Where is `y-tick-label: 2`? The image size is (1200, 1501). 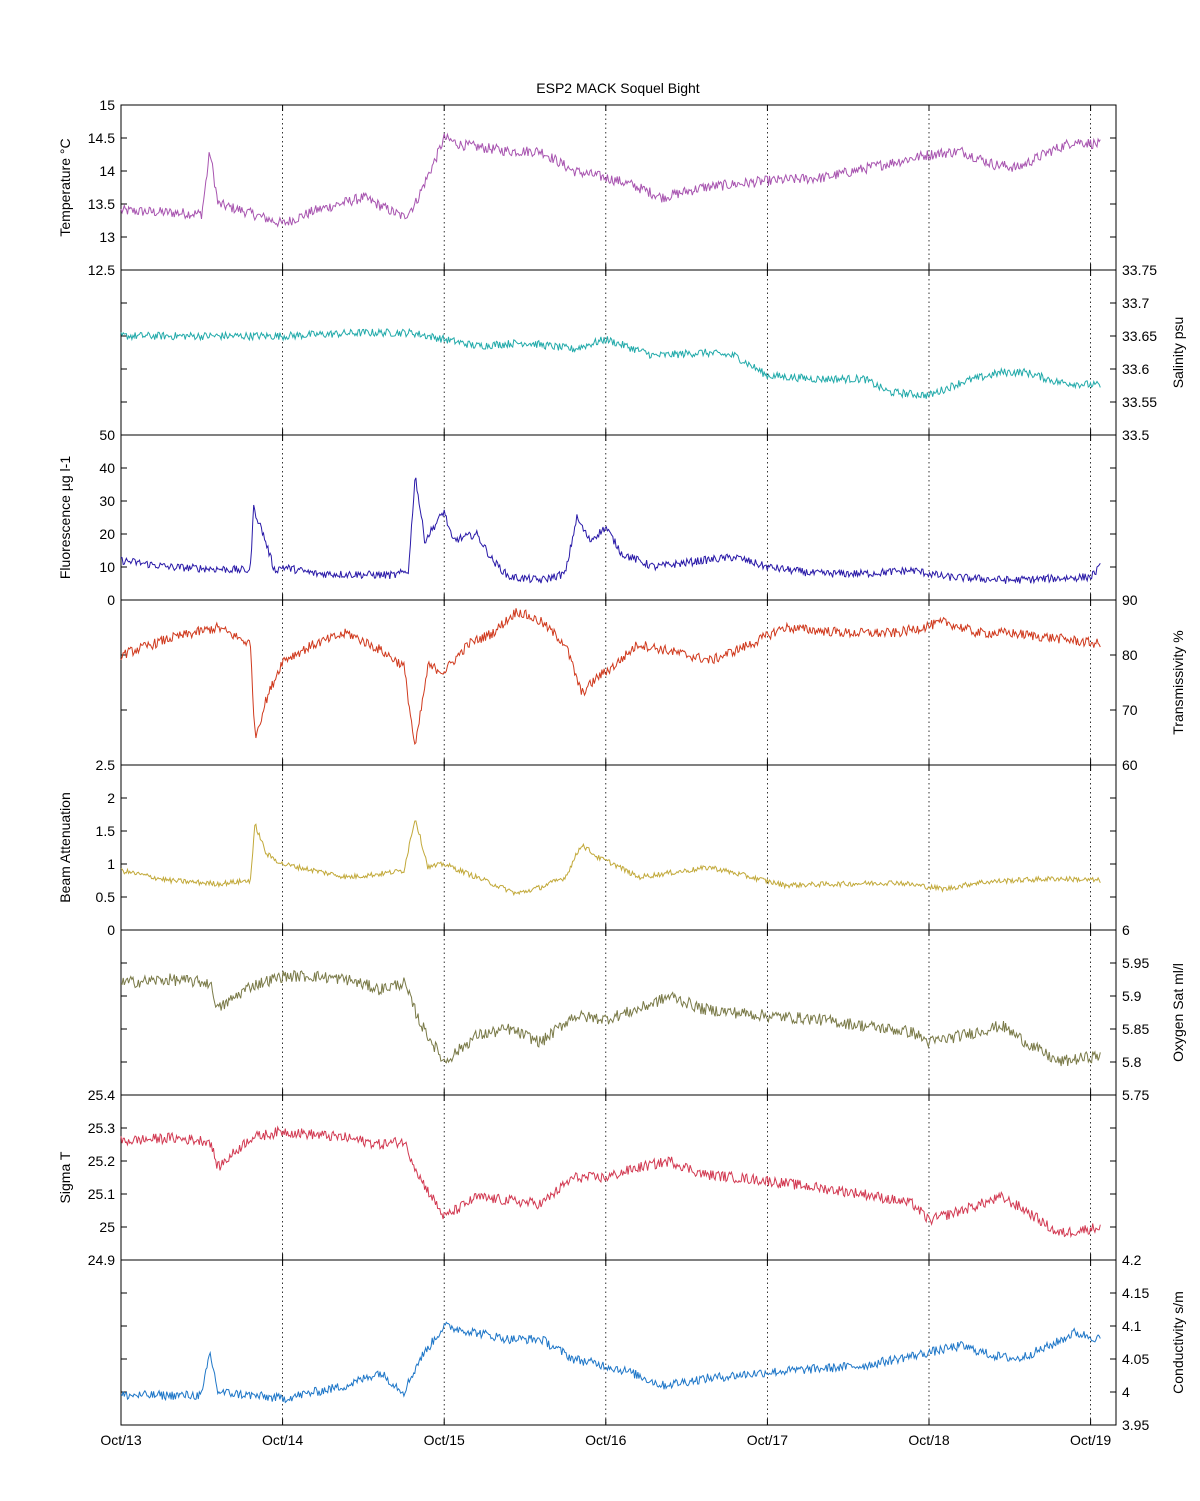
y-tick-label: 2 is located at coordinates (111, 798).